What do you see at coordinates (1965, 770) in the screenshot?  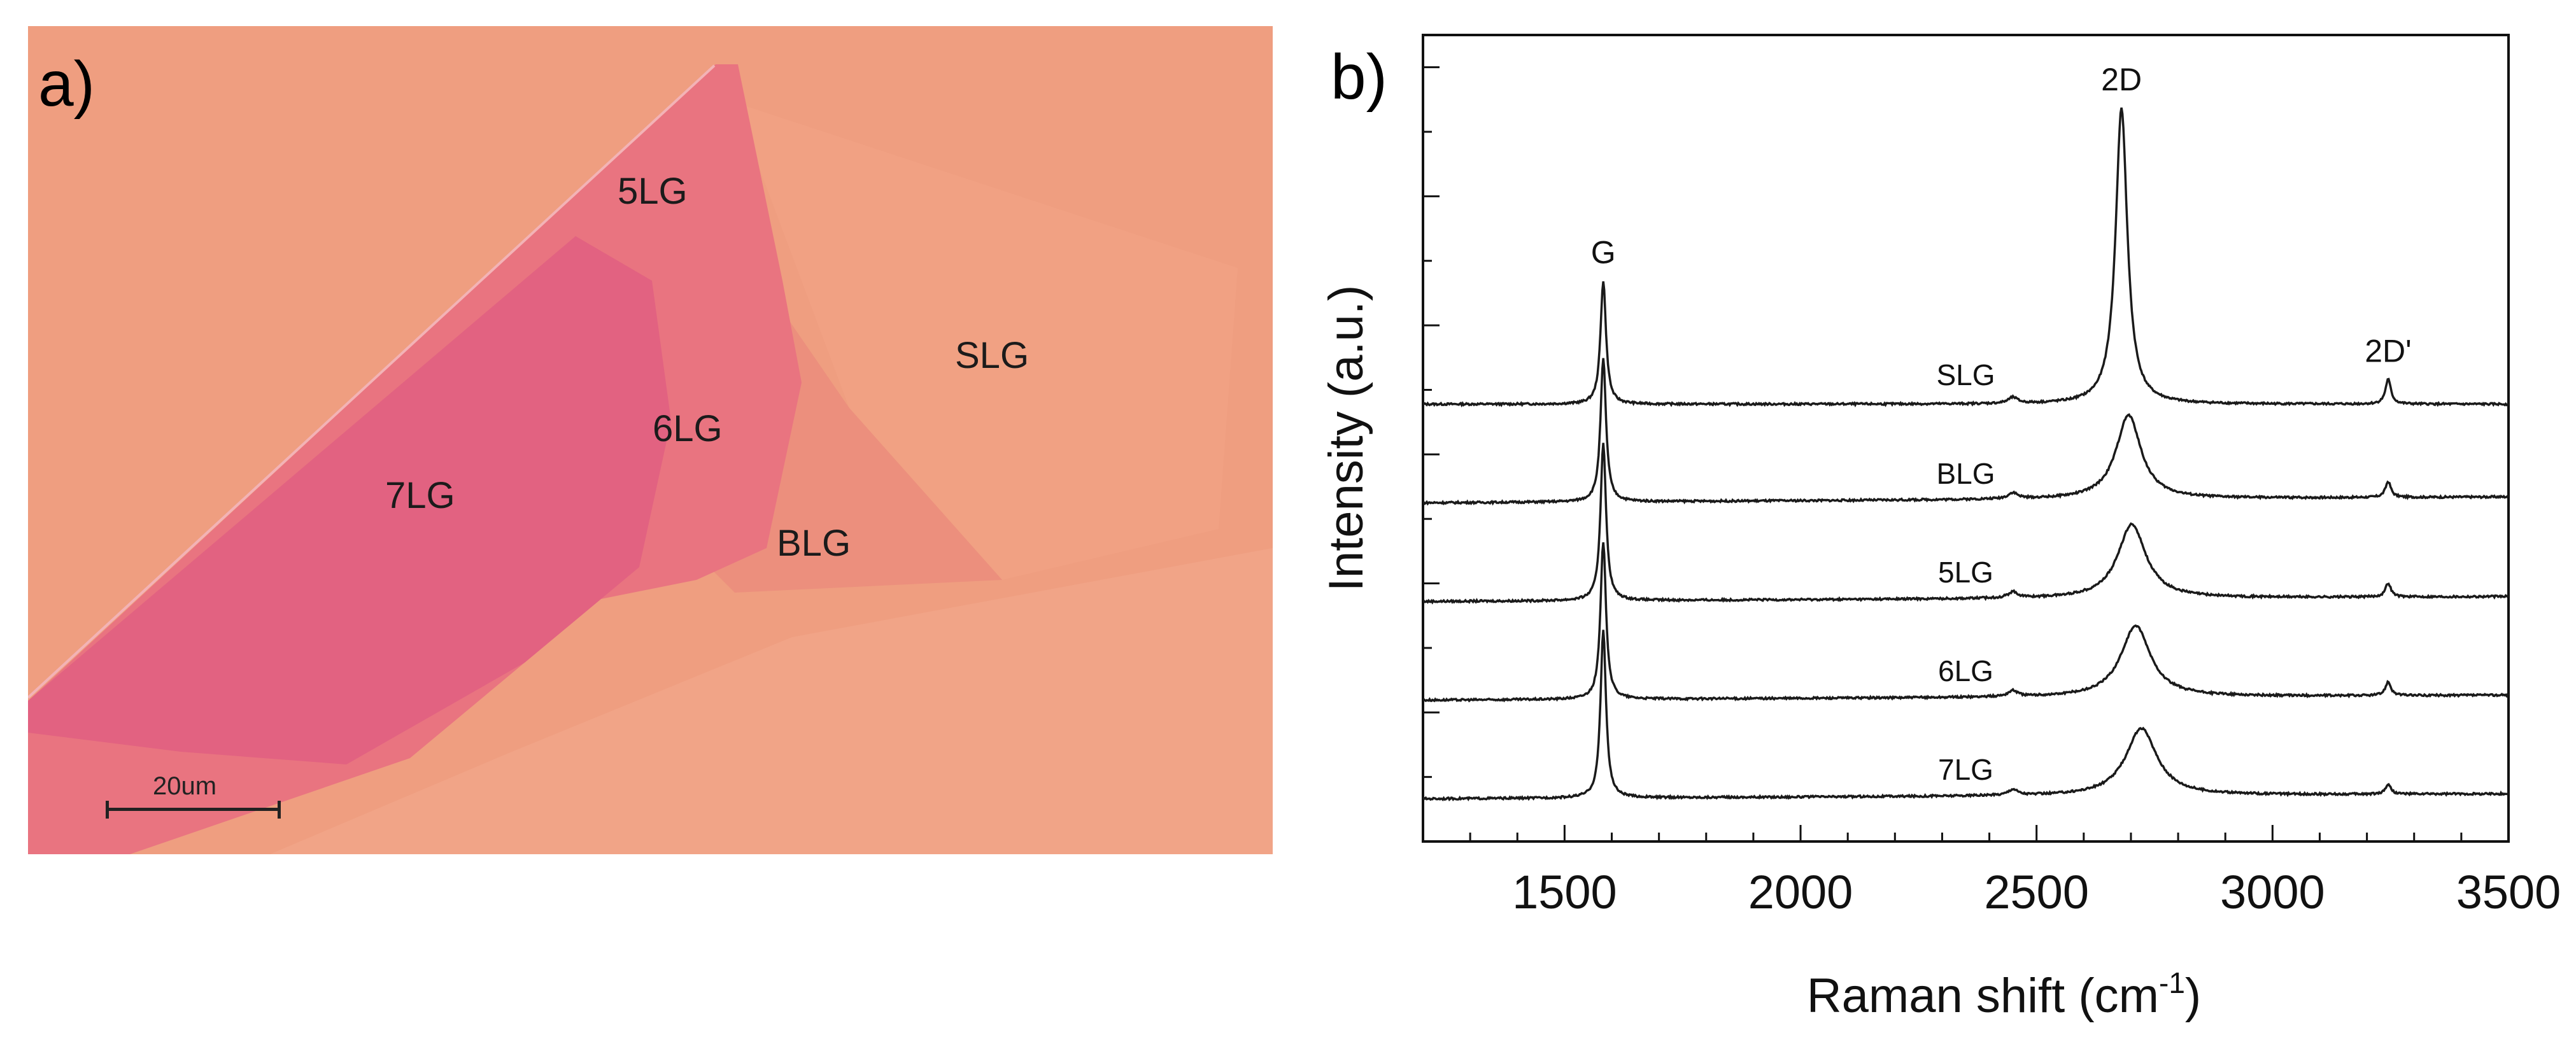 I see `series-label-7lg: 7LG` at bounding box center [1965, 770].